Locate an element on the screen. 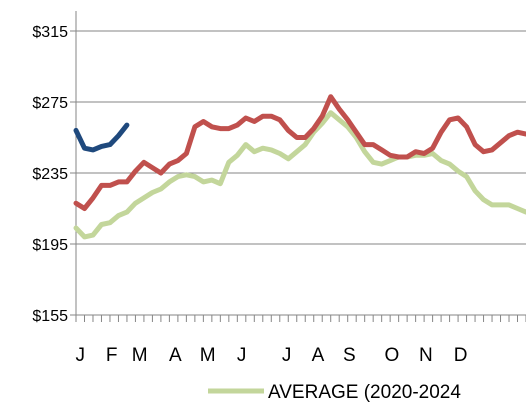 The width and height of the screenshot is (526, 405). y-tick-label: $235 is located at coordinates (50, 174).